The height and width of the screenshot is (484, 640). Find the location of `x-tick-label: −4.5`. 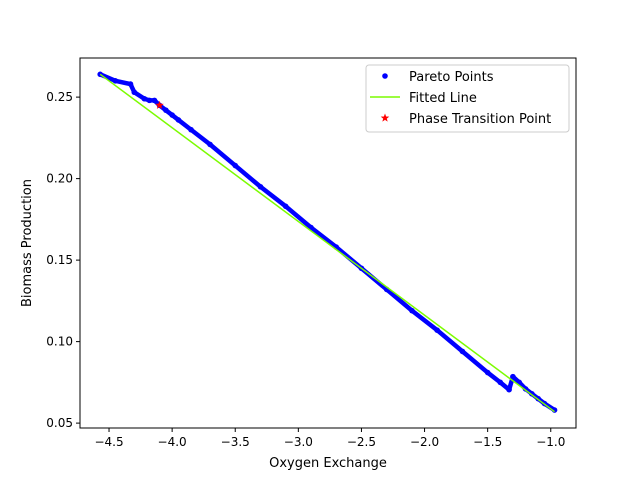

x-tick-label: −4.5 is located at coordinates (108, 442).